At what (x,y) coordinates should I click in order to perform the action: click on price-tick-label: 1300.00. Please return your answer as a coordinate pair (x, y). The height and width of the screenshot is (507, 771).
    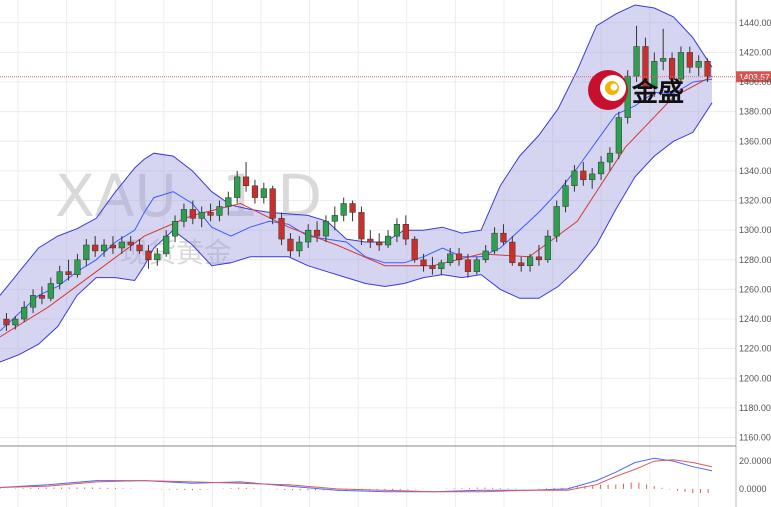
    Looking at the image, I should click on (755, 230).